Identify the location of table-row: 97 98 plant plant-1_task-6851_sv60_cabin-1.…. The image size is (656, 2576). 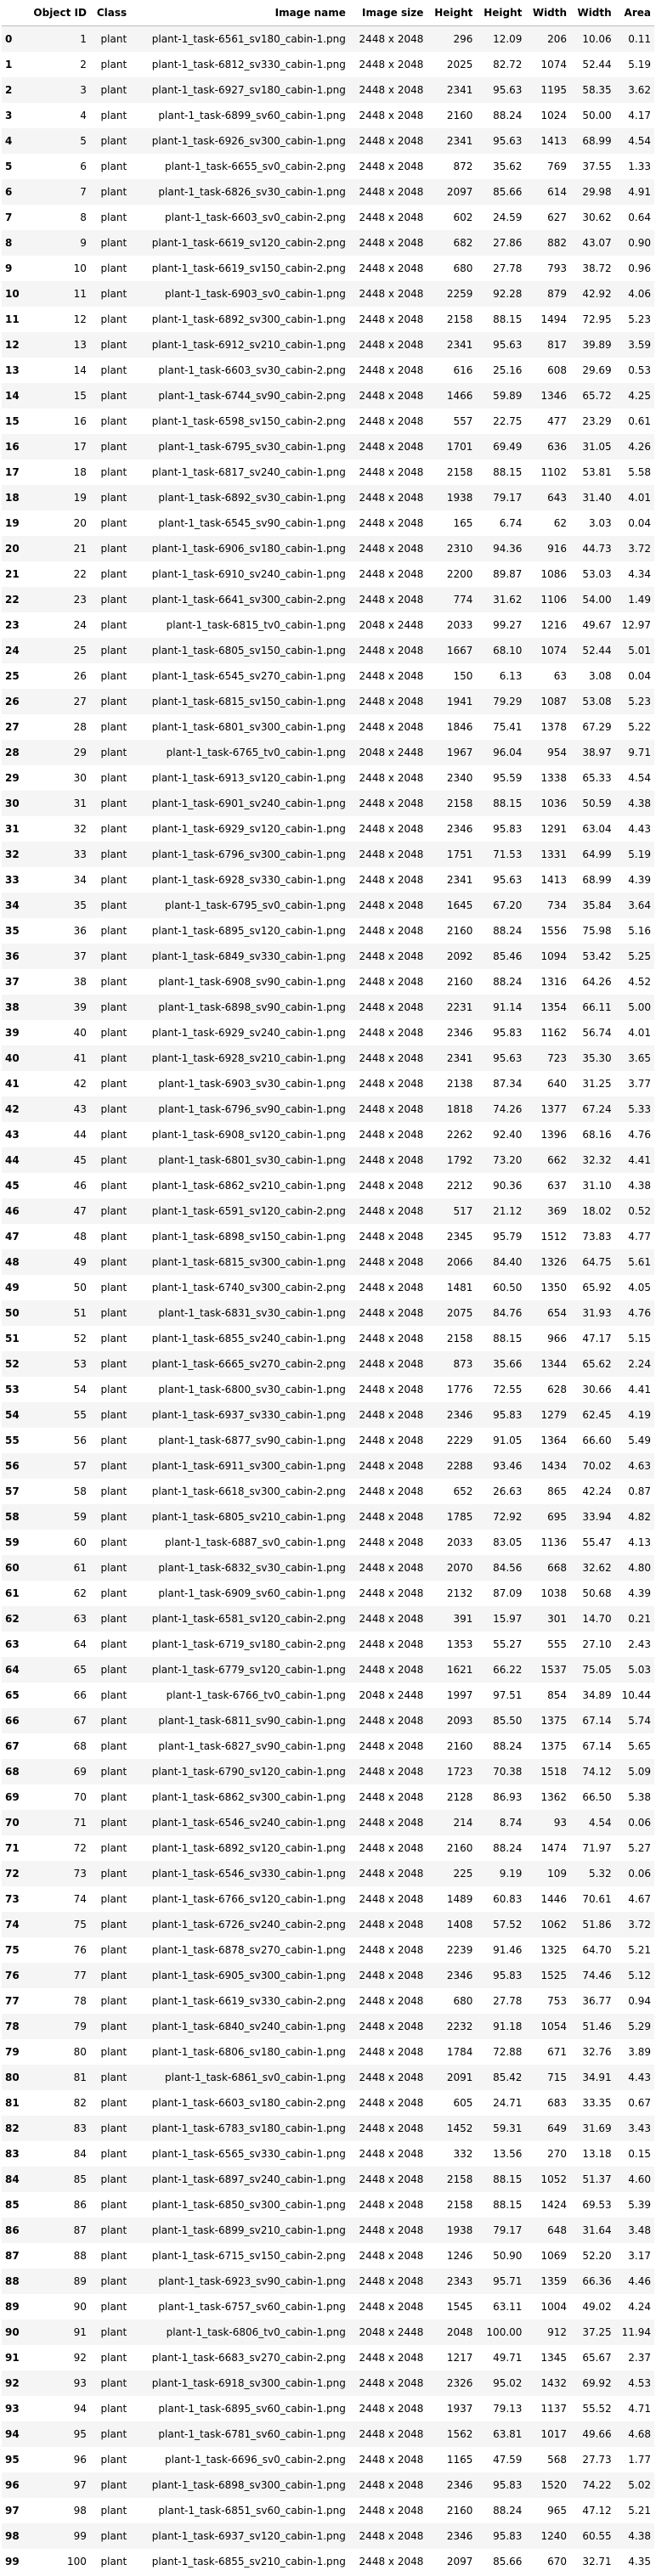
(328, 2510).